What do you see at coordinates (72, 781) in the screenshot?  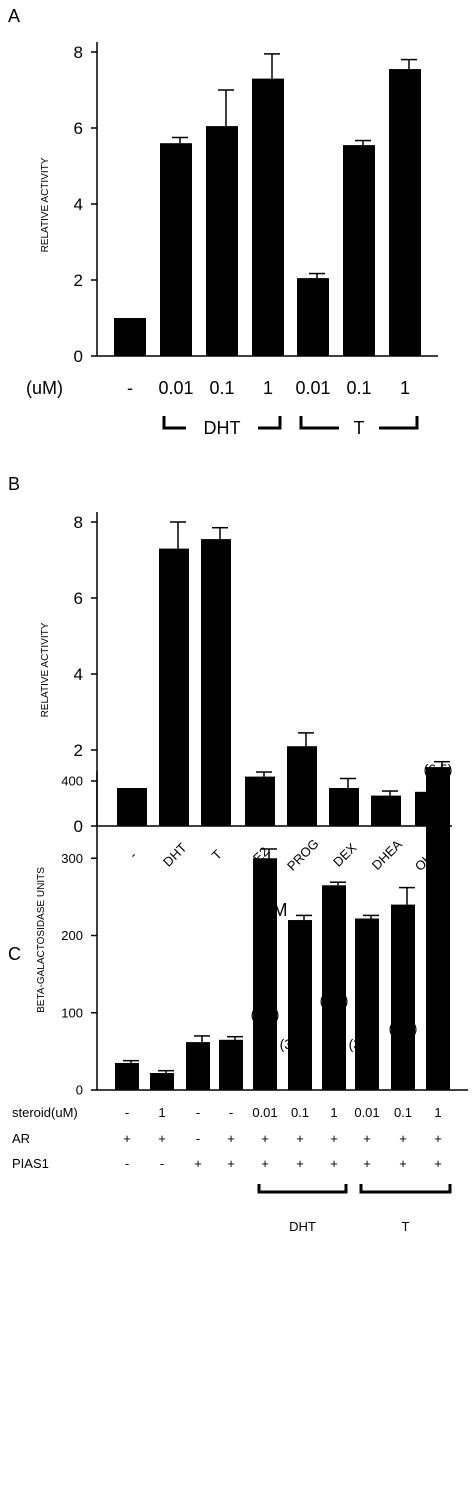 I see `y-tick-label: 400` at bounding box center [72, 781].